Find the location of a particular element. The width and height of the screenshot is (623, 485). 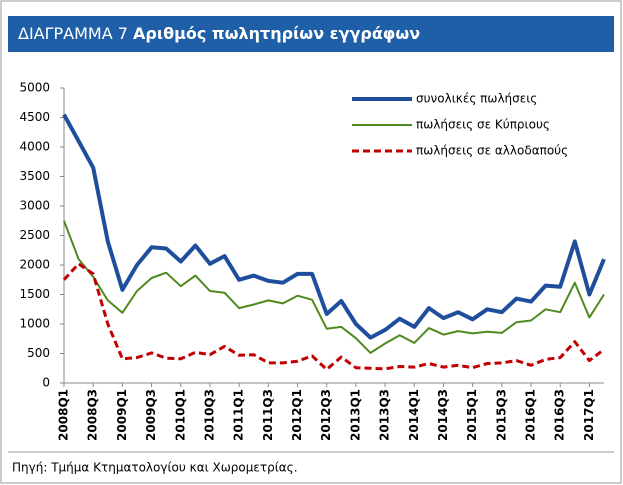

header-bar is located at coordinates (311, 34).